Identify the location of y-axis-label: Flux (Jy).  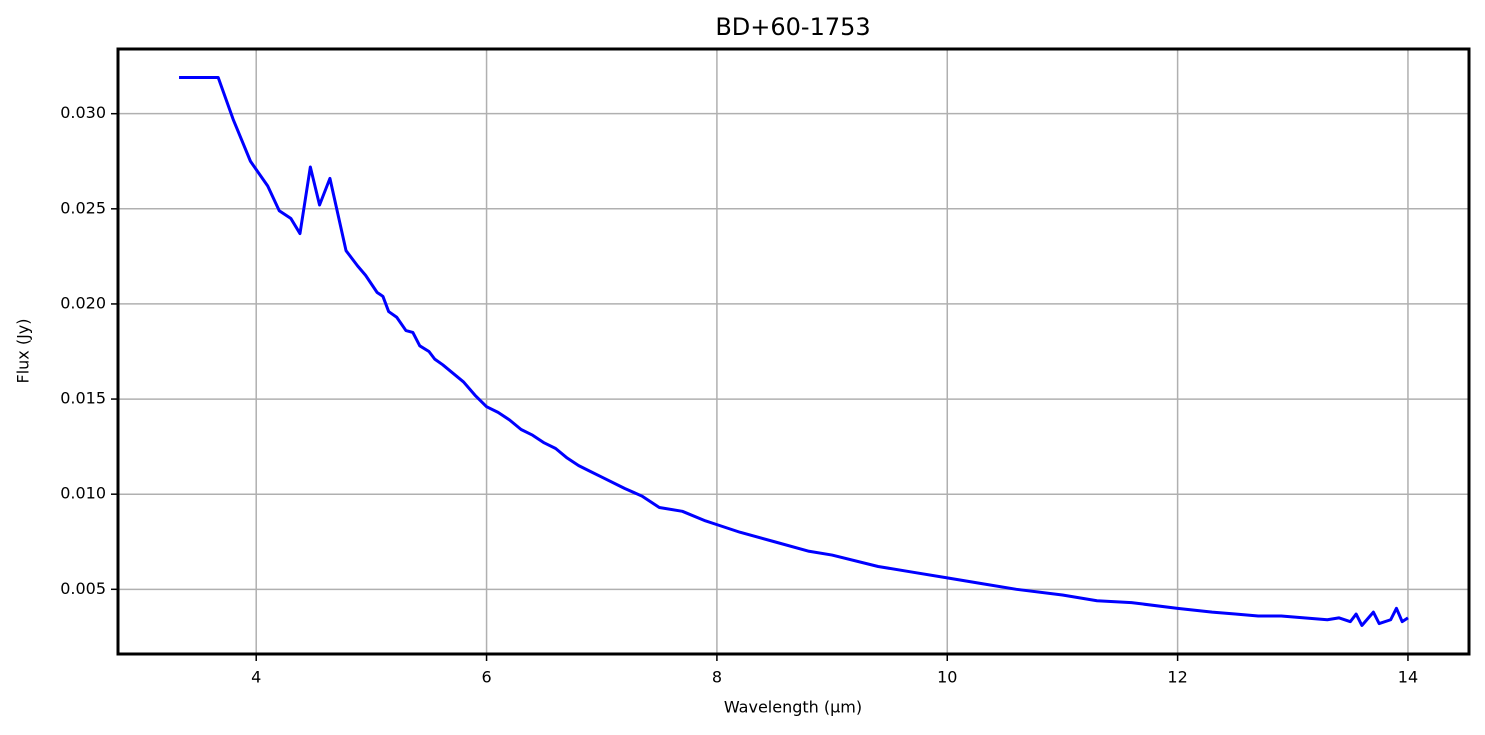
(23, 350).